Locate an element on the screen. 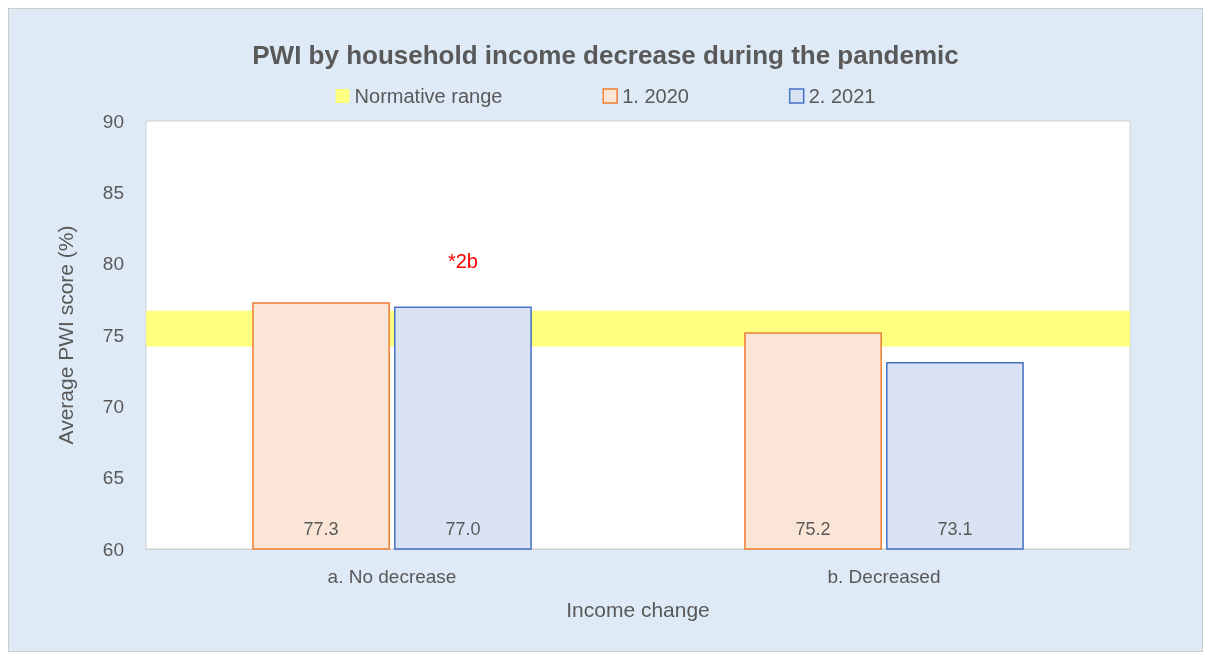 This screenshot has width=1209, height=658. legend-label: 2. 2021 is located at coordinates (842, 96).